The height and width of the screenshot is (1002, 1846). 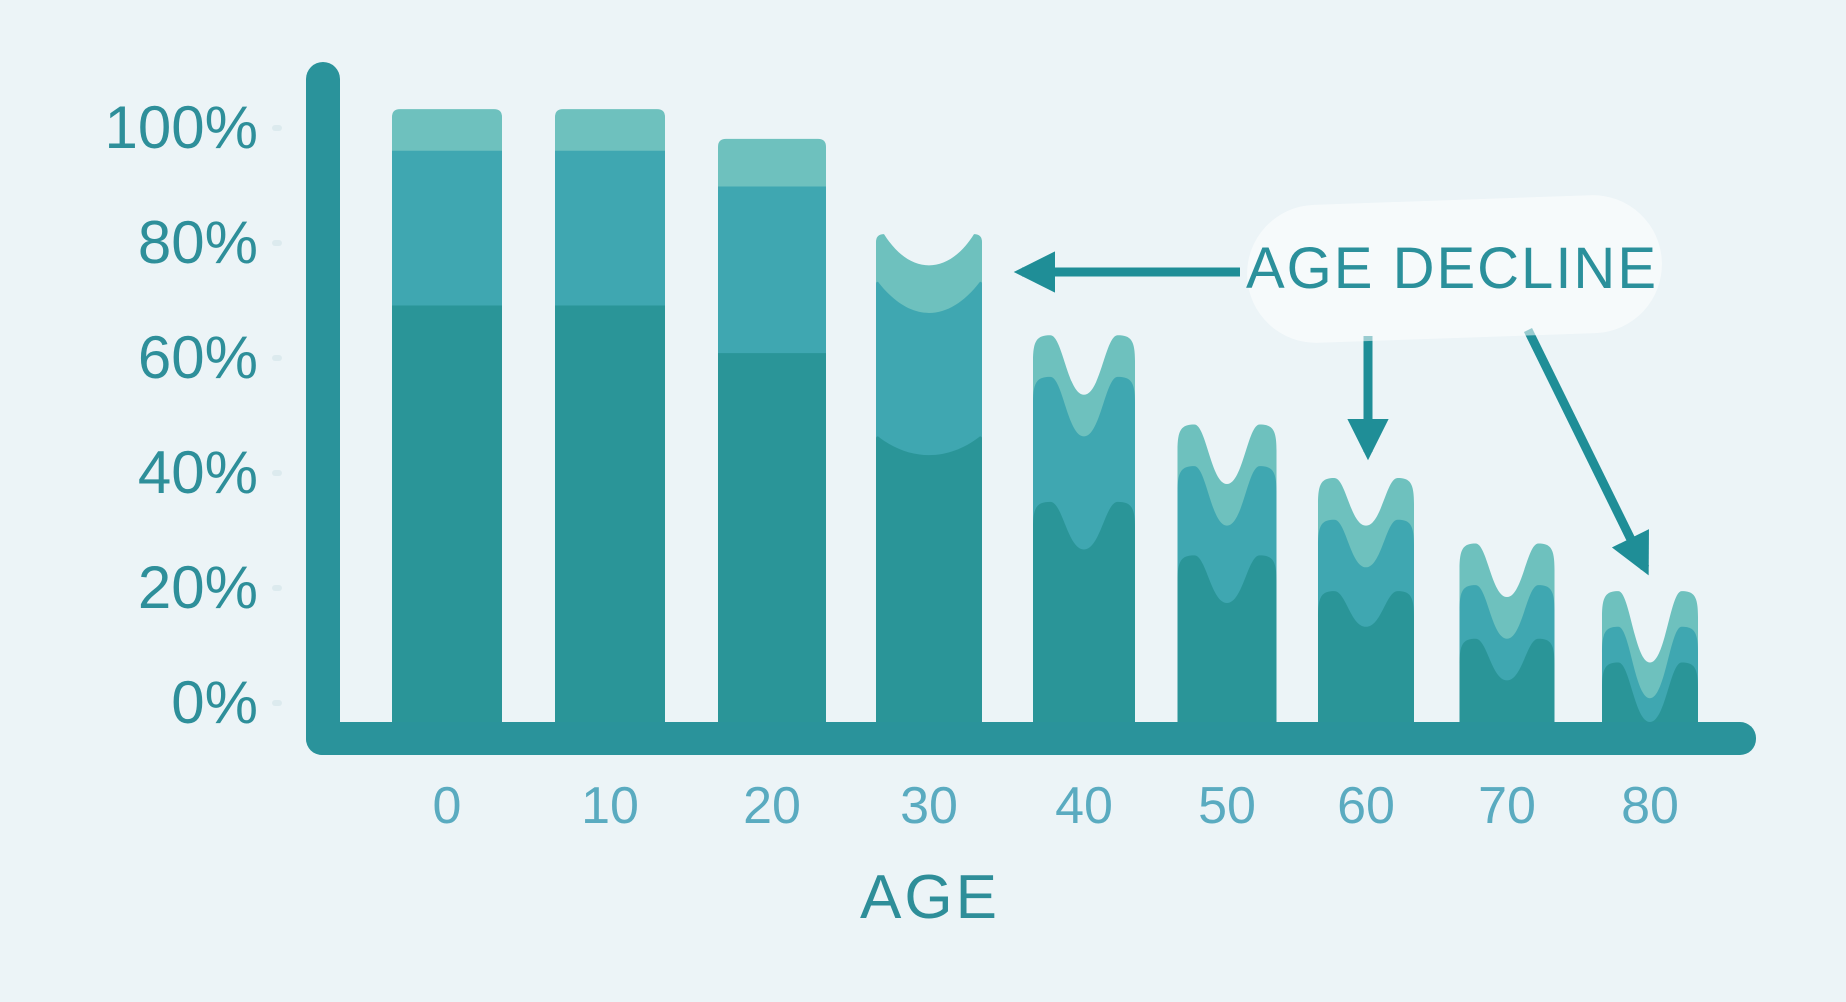 I want to click on y-axis-line, so click(x=323, y=408).